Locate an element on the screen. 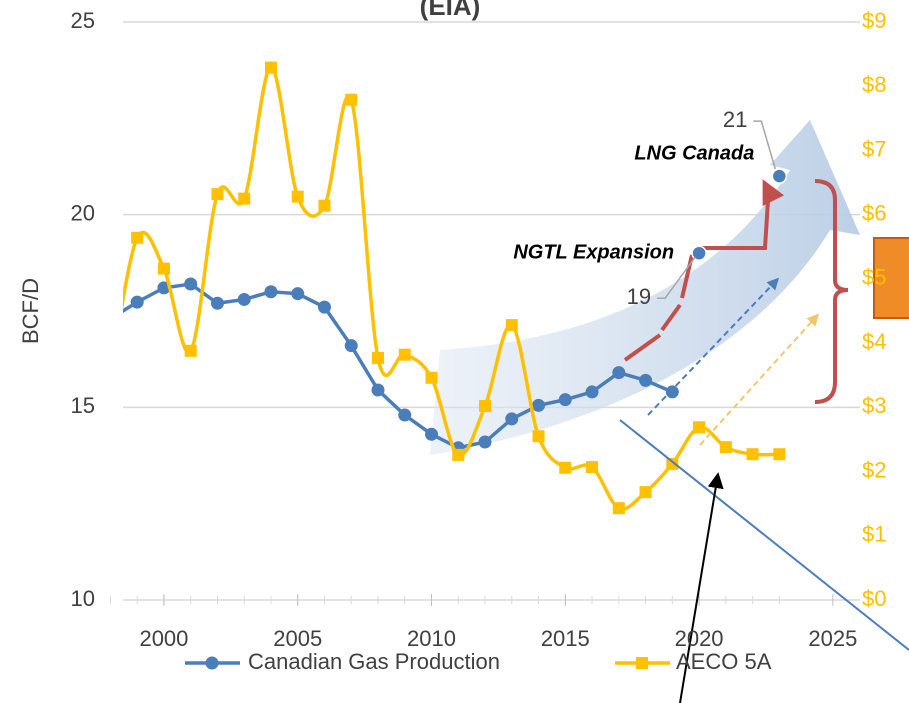 The width and height of the screenshot is (909, 703). x-tick-label: 2000 is located at coordinates (163, 638).